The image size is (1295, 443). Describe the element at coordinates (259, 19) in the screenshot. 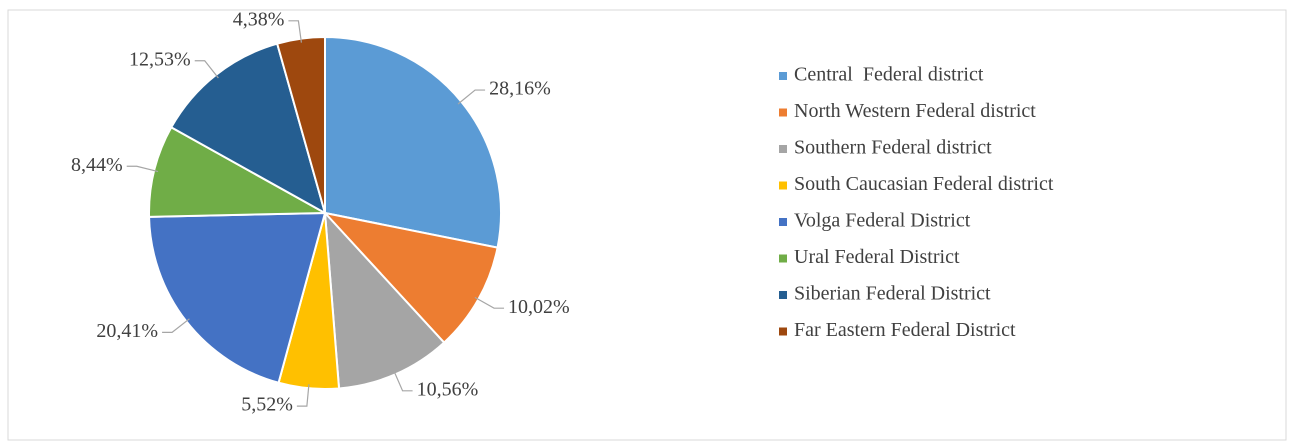

I see `data-label: 4,38%` at that location.